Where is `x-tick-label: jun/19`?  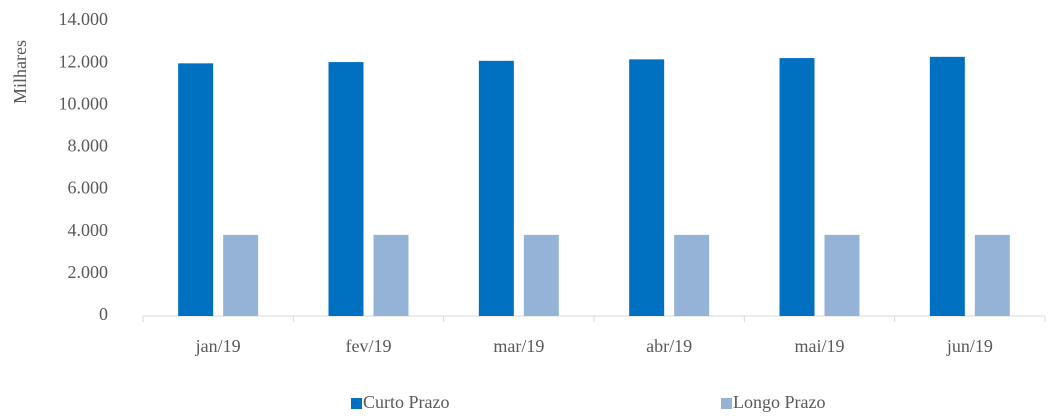
x-tick-label: jun/19 is located at coordinates (969, 346).